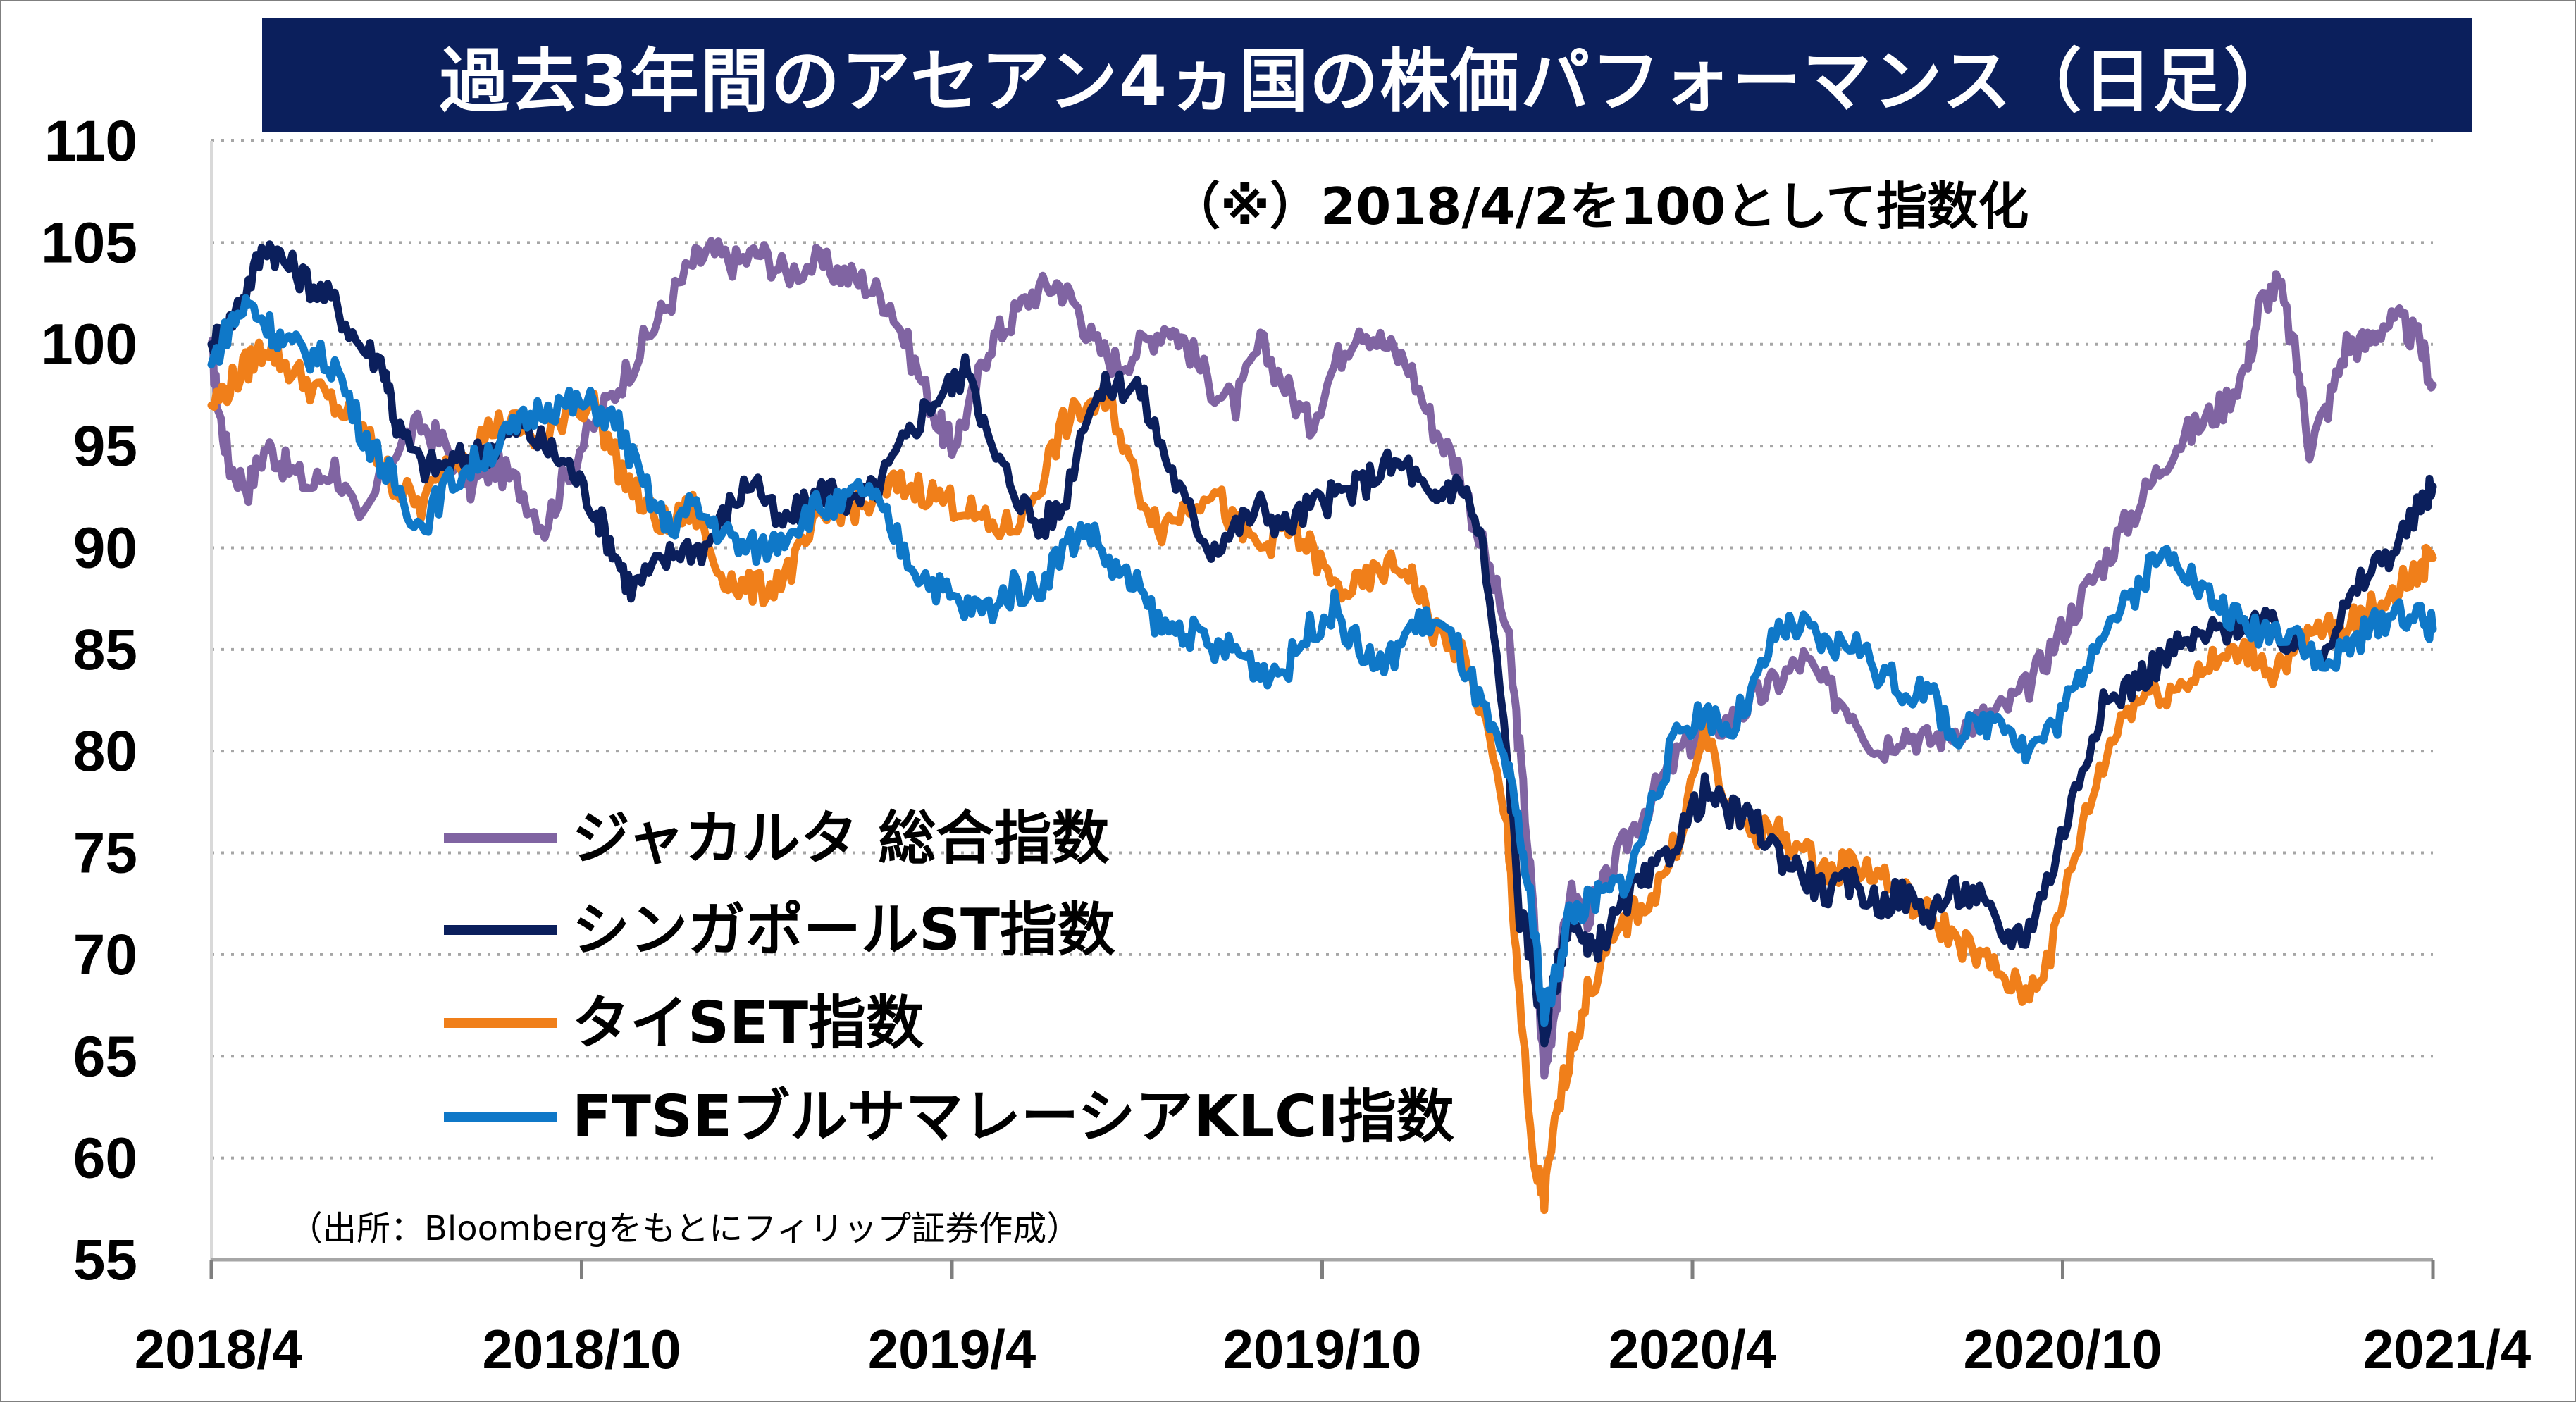 The image size is (2576, 1402). What do you see at coordinates (105, 955) in the screenshot?
I see `y-tick-label: 70` at bounding box center [105, 955].